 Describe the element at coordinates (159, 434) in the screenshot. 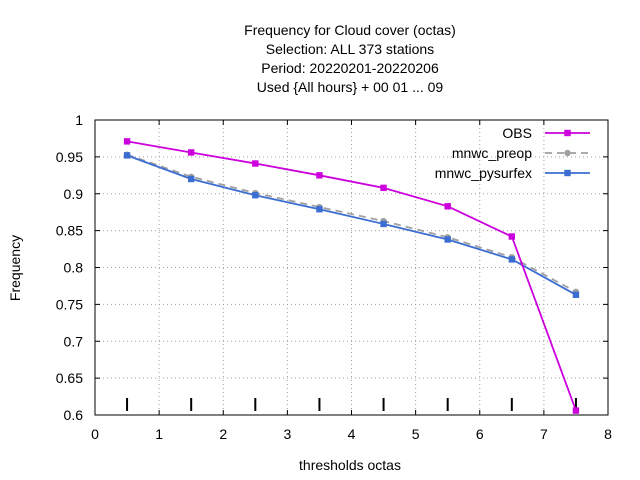

I see `x-tick-label: 1` at that location.